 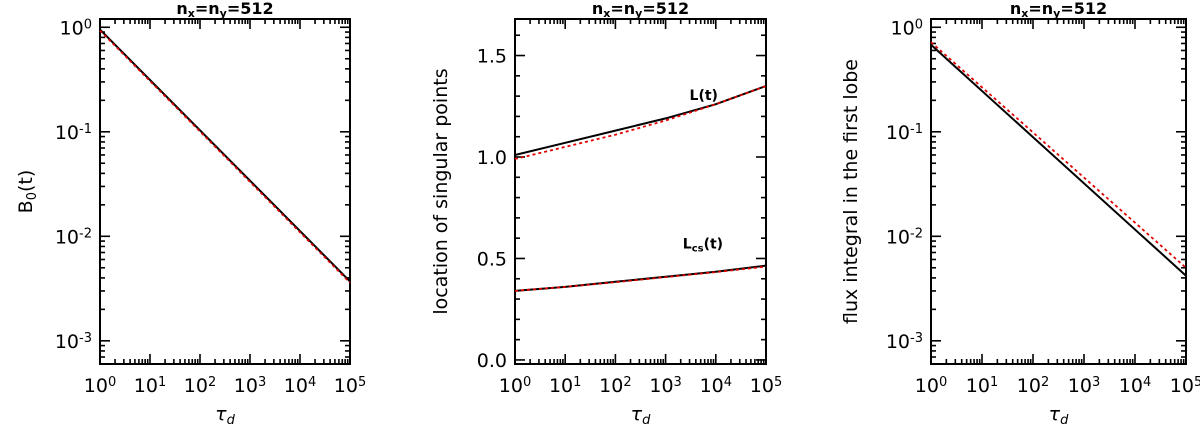 I want to click on y-tick-label: 1.5, so click(x=492, y=57).